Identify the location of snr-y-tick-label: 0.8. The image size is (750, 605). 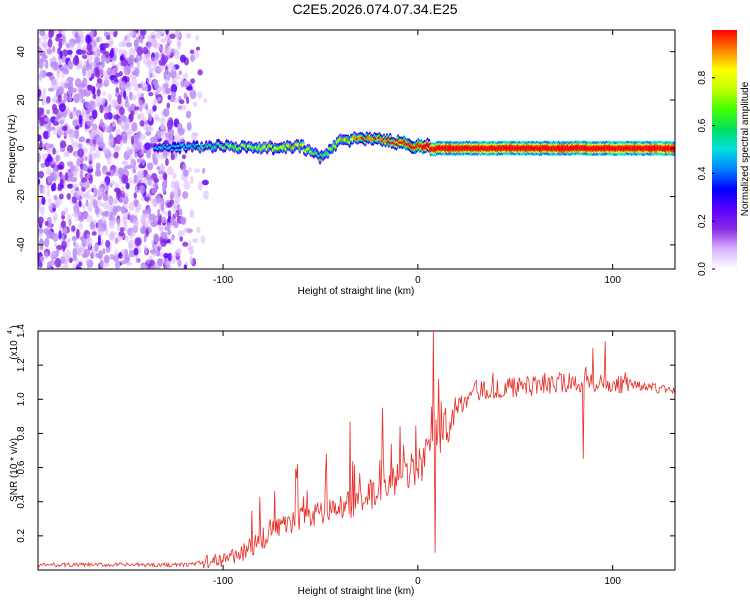
(21, 433).